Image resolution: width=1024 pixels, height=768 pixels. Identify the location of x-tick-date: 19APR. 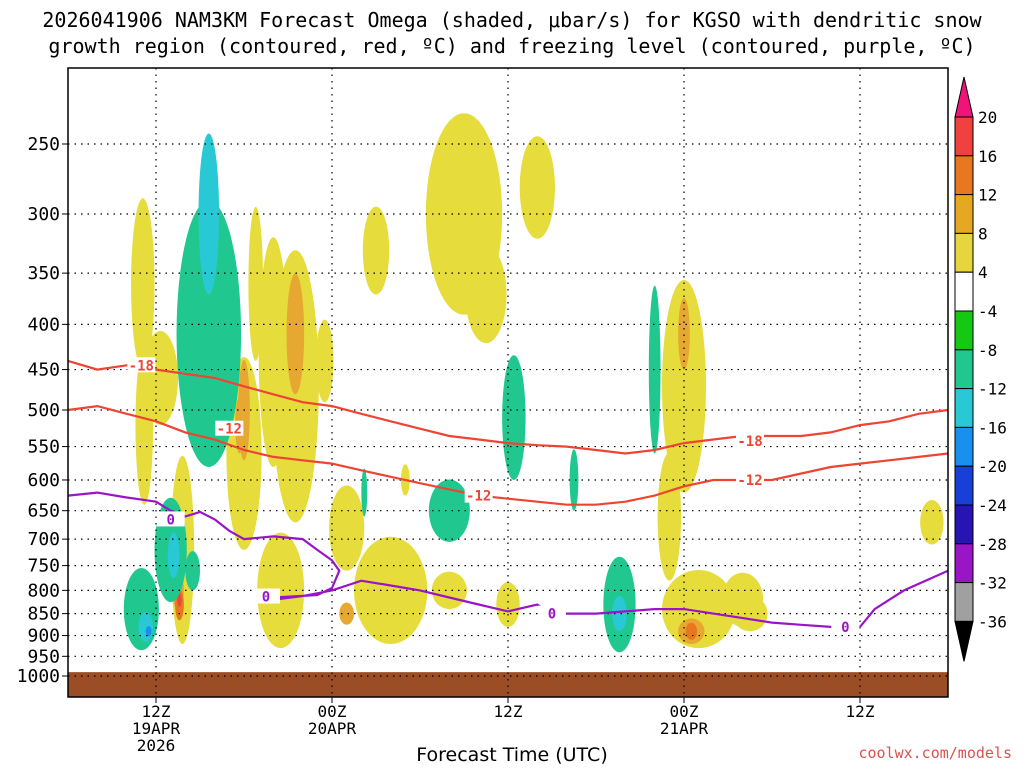
(156, 728).